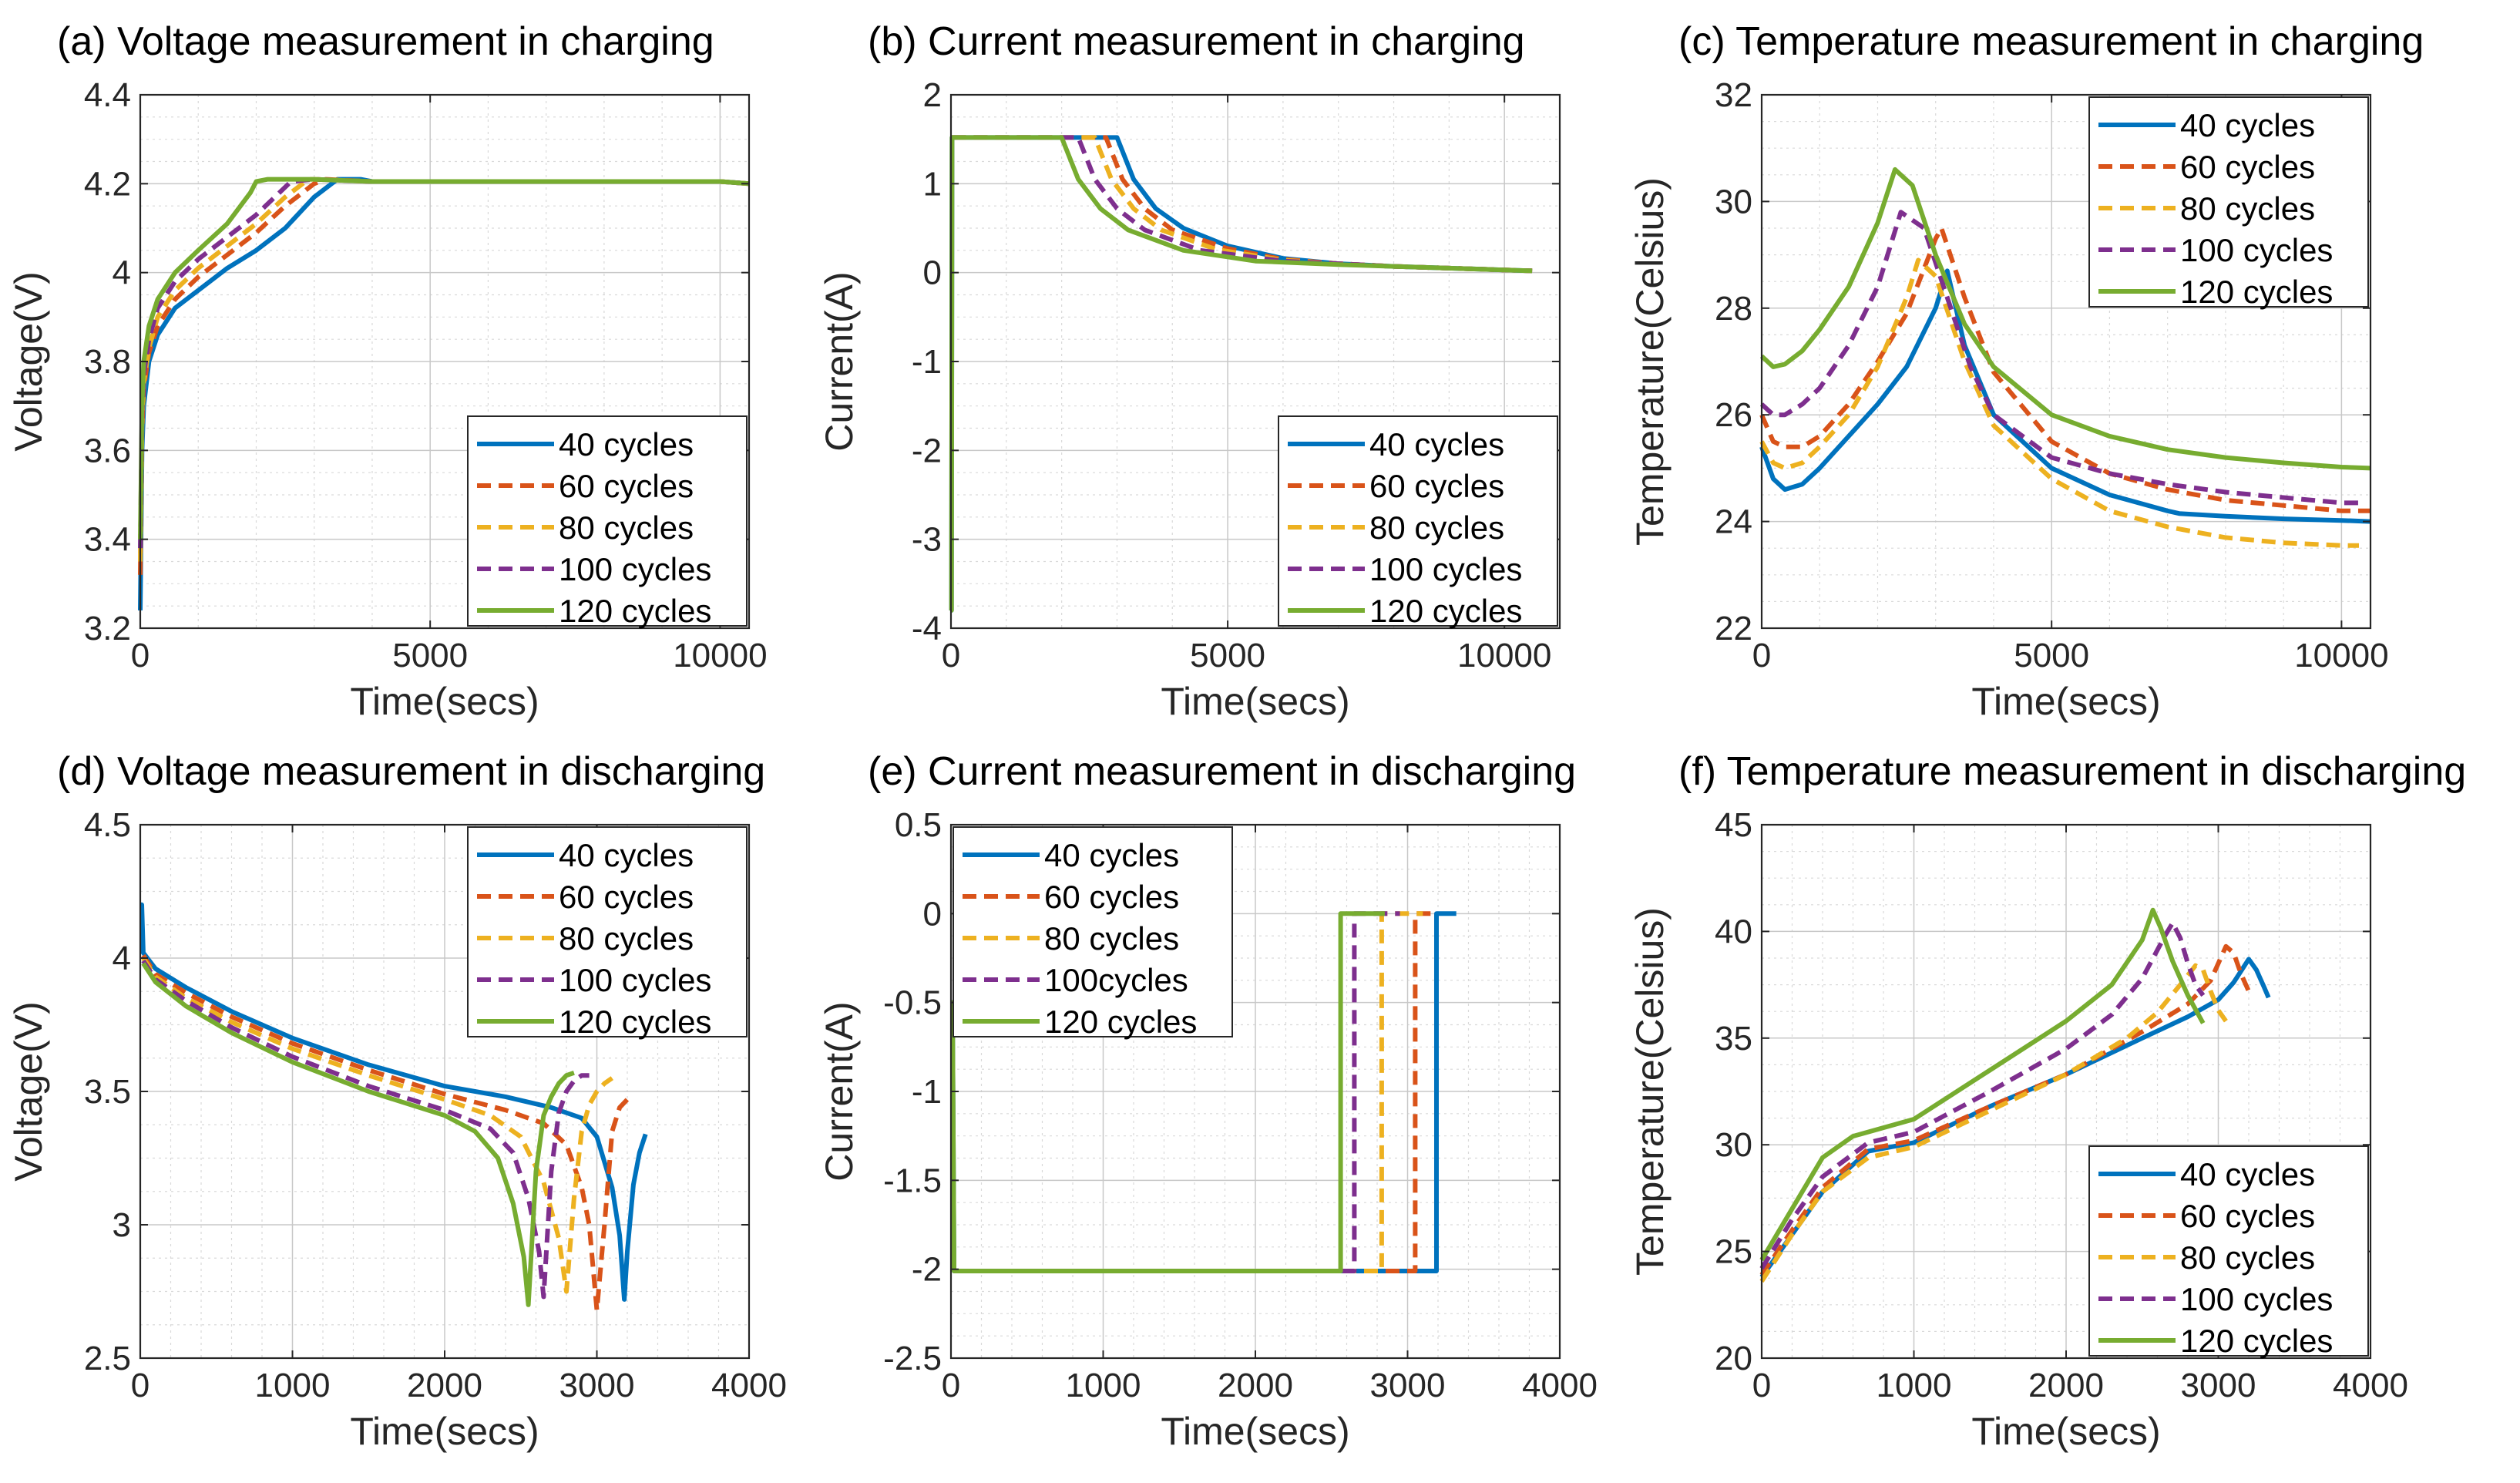 Image resolution: width=2520 pixels, height=1483 pixels. What do you see at coordinates (1734, 95) in the screenshot?
I see `y-tick-label: 32` at bounding box center [1734, 95].